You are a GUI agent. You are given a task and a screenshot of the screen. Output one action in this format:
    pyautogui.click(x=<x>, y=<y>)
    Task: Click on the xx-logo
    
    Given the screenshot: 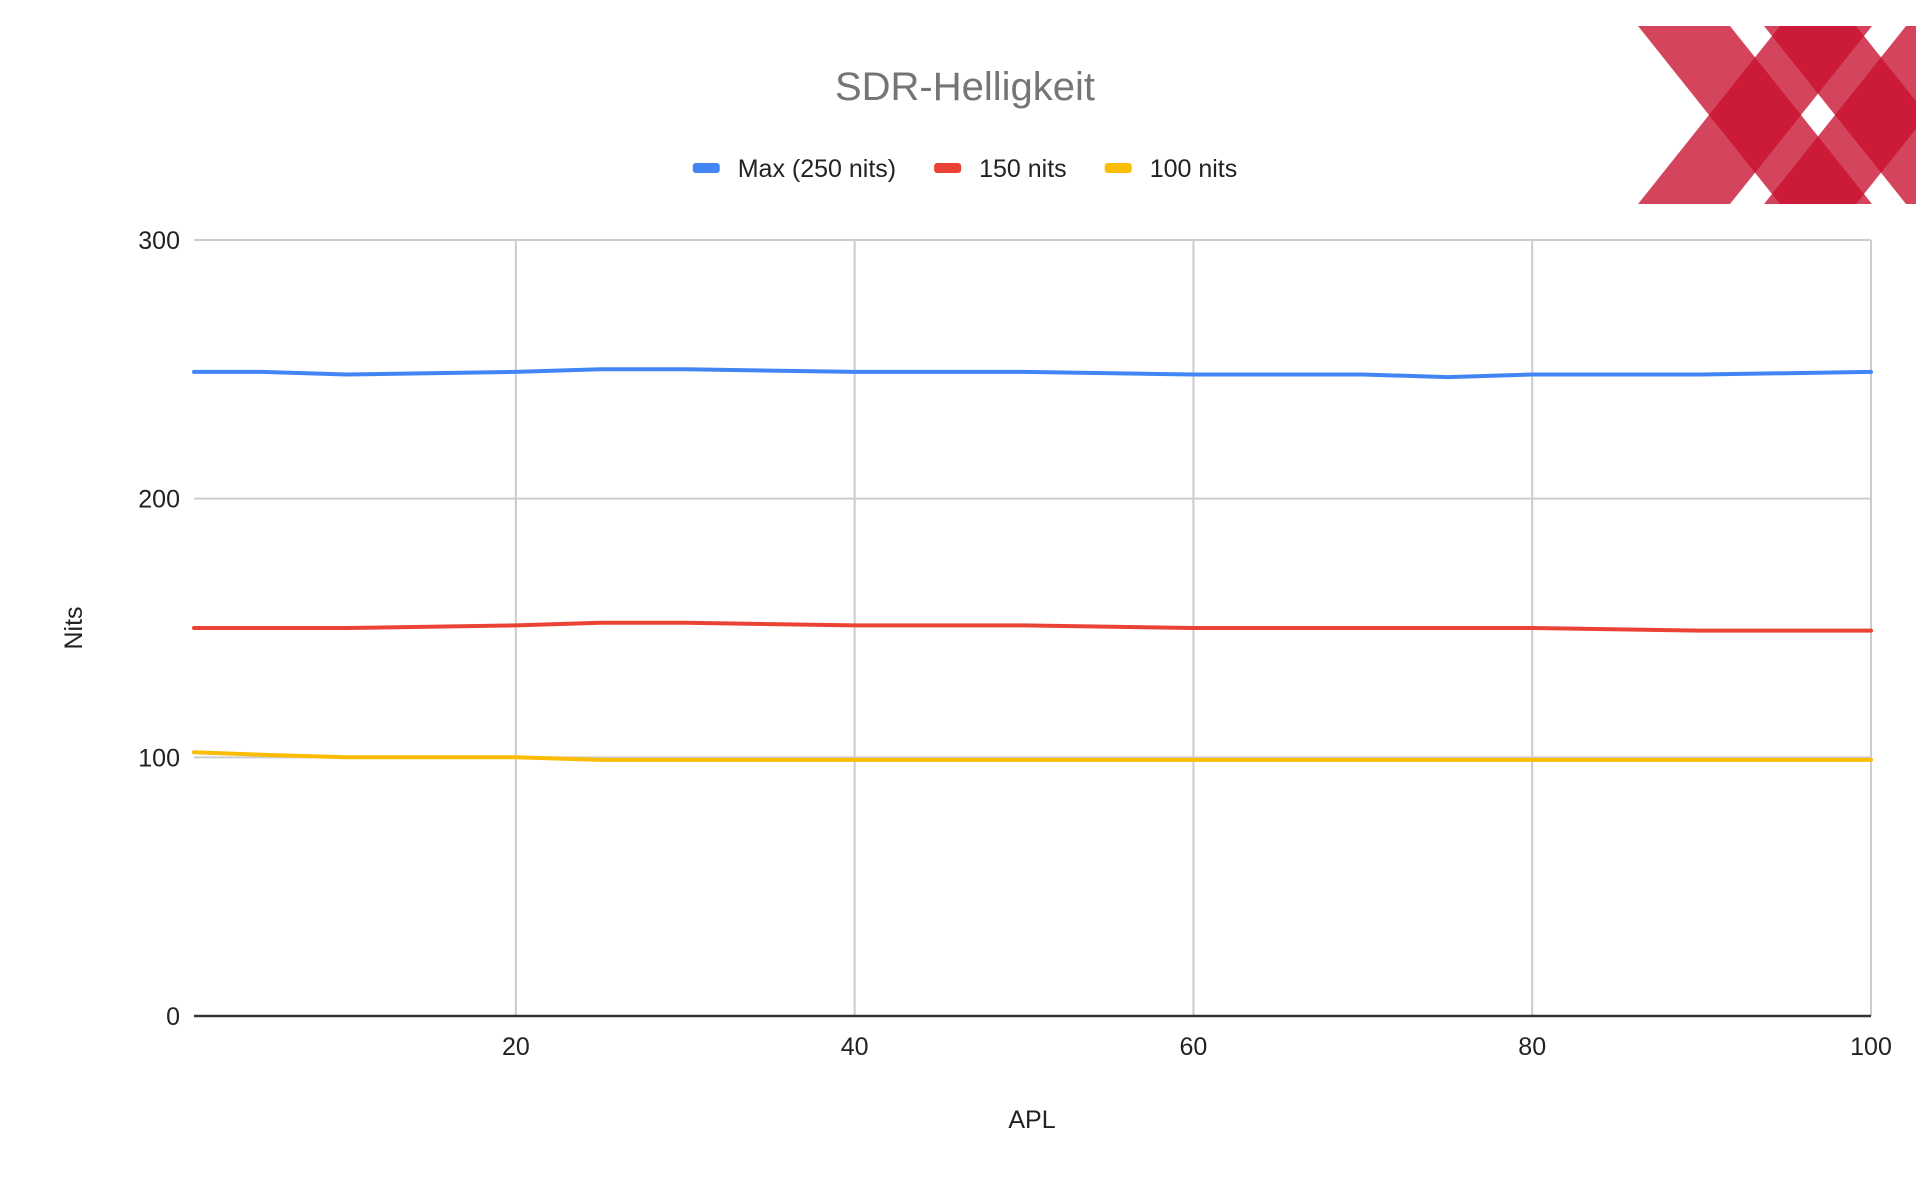 What is the action you would take?
    pyautogui.click(x=1777, y=115)
    